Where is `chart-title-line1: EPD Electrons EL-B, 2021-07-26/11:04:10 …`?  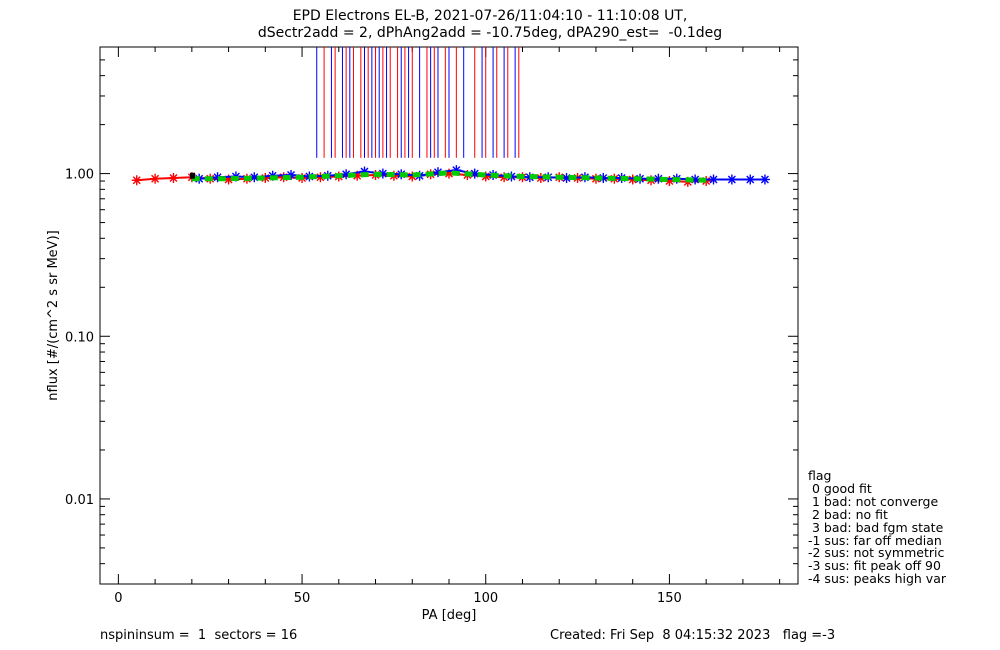
chart-title-line1: EPD Electrons EL-B, 2021-07-26/11:04:10 … is located at coordinates (490, 16).